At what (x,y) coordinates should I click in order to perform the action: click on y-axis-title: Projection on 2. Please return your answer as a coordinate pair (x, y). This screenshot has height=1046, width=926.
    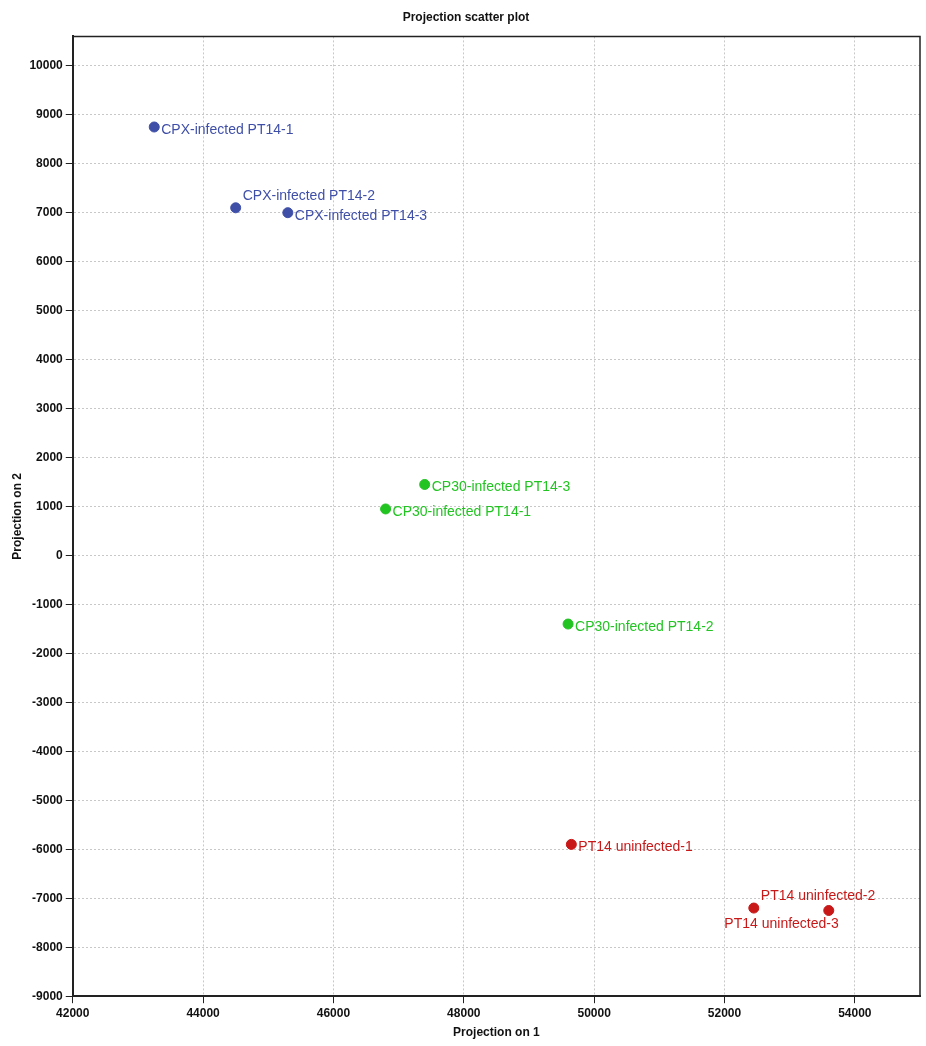
    Looking at the image, I should click on (16, 516).